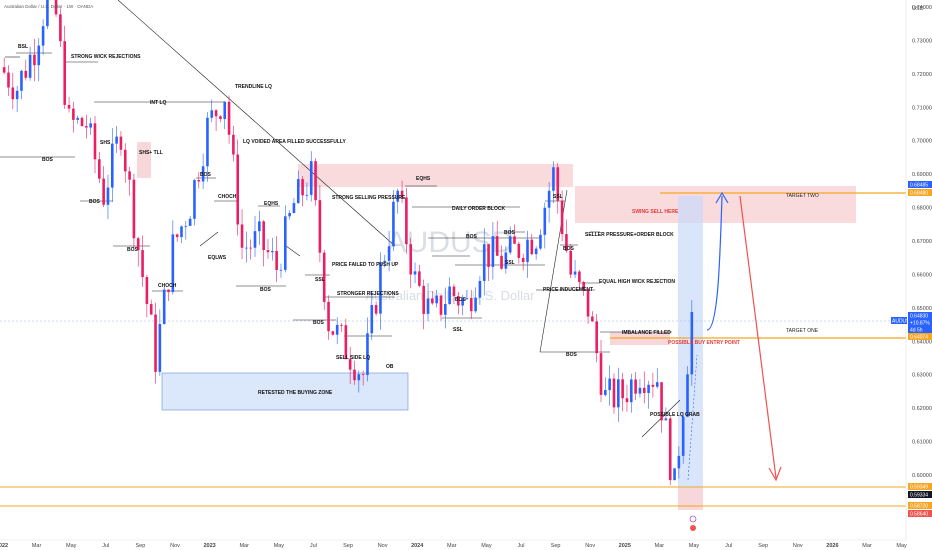  I want to click on ann-strong-selling: STRONG SELLING PRESSURE, so click(369, 198).